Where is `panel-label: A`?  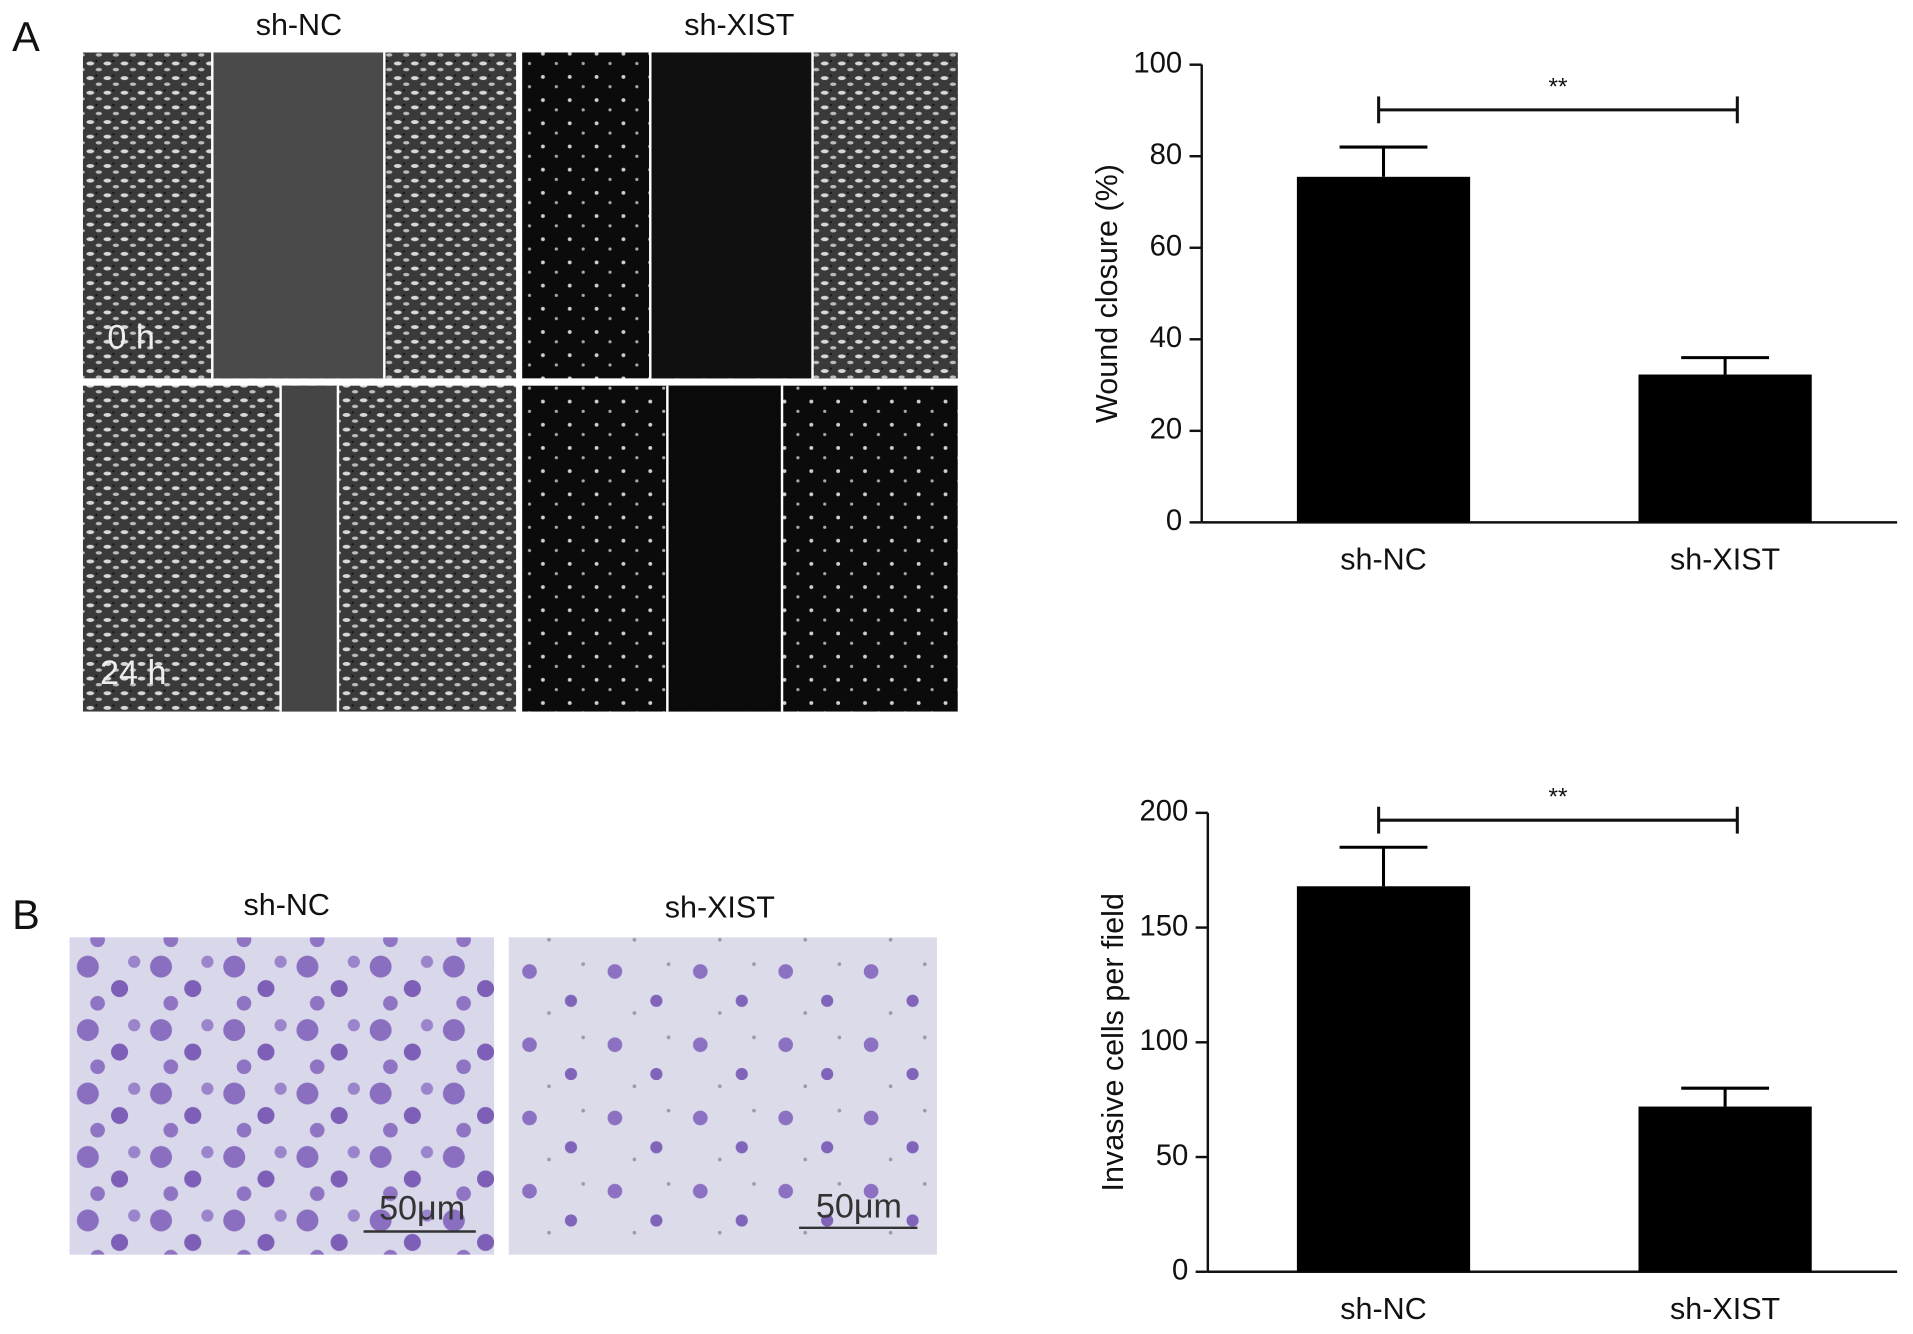
panel-label: A is located at coordinates (26, 36).